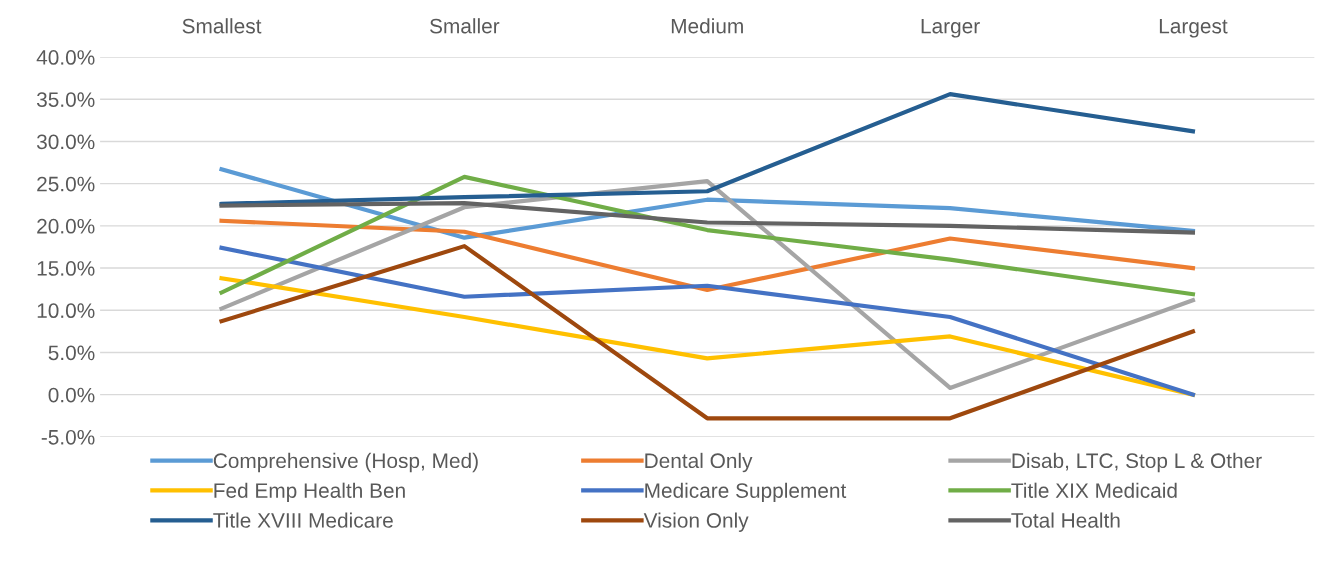 Image resolution: width=1317 pixels, height=588 pixels. What do you see at coordinates (71, 395) in the screenshot?
I see `y-tick-label: 0.0%` at bounding box center [71, 395].